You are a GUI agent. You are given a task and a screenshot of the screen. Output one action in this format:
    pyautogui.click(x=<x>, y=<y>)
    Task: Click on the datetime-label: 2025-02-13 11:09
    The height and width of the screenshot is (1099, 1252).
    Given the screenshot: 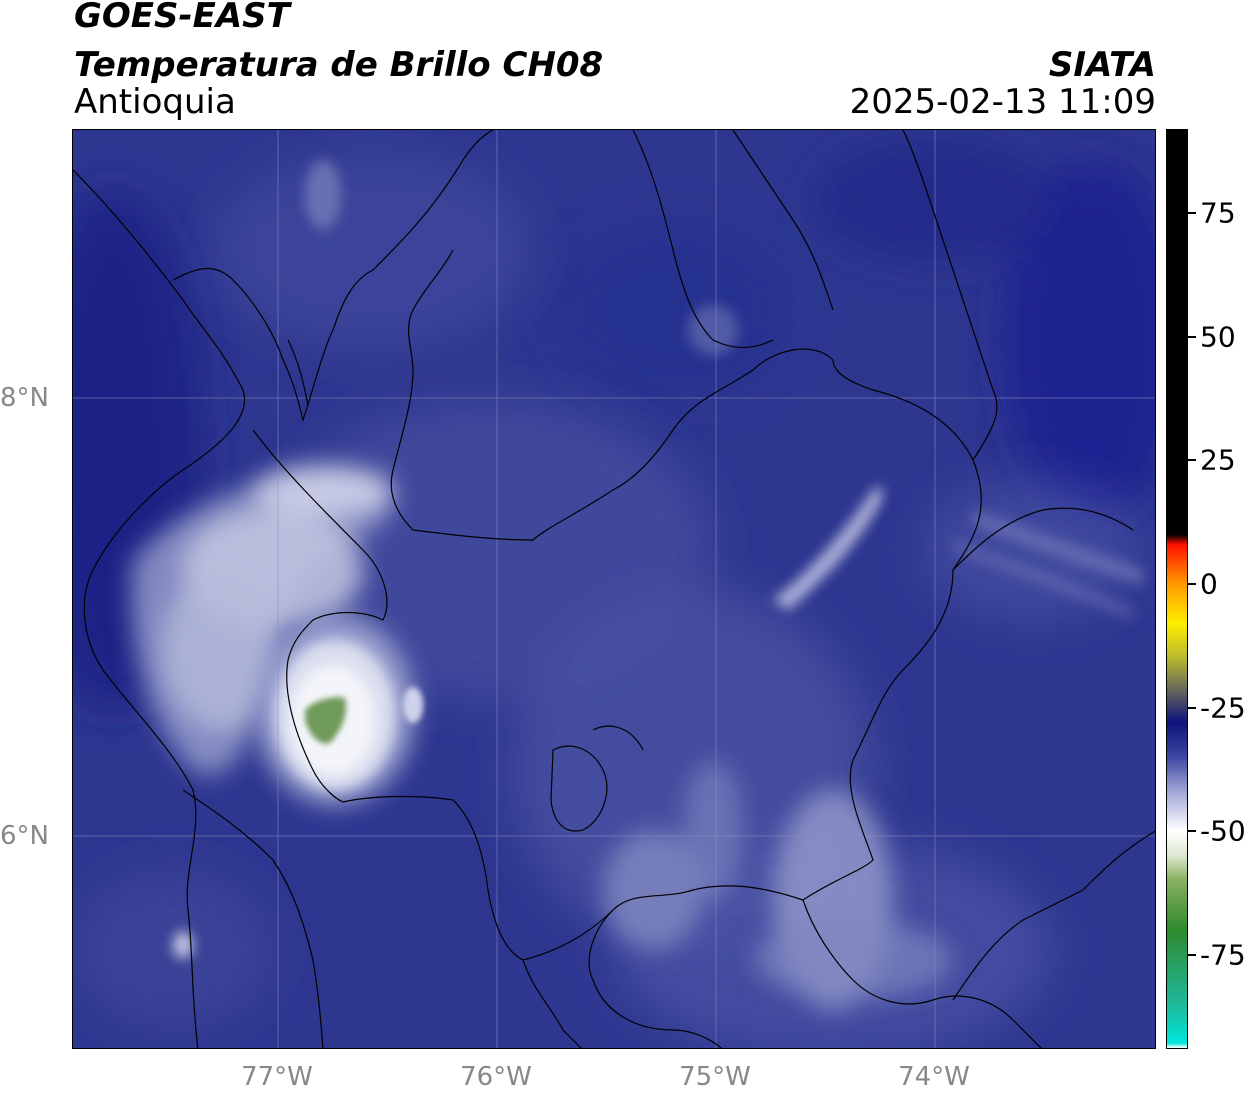 What is the action you would take?
    pyautogui.click(x=1002, y=102)
    